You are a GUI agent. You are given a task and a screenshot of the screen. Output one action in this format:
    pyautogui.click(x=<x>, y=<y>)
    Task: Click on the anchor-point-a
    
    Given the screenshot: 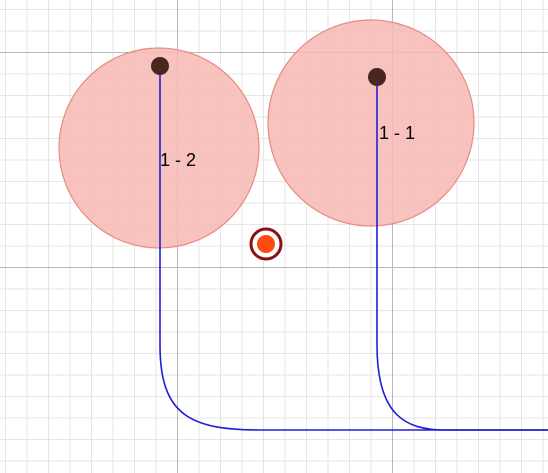 What is the action you would take?
    pyautogui.click(x=160, y=66)
    